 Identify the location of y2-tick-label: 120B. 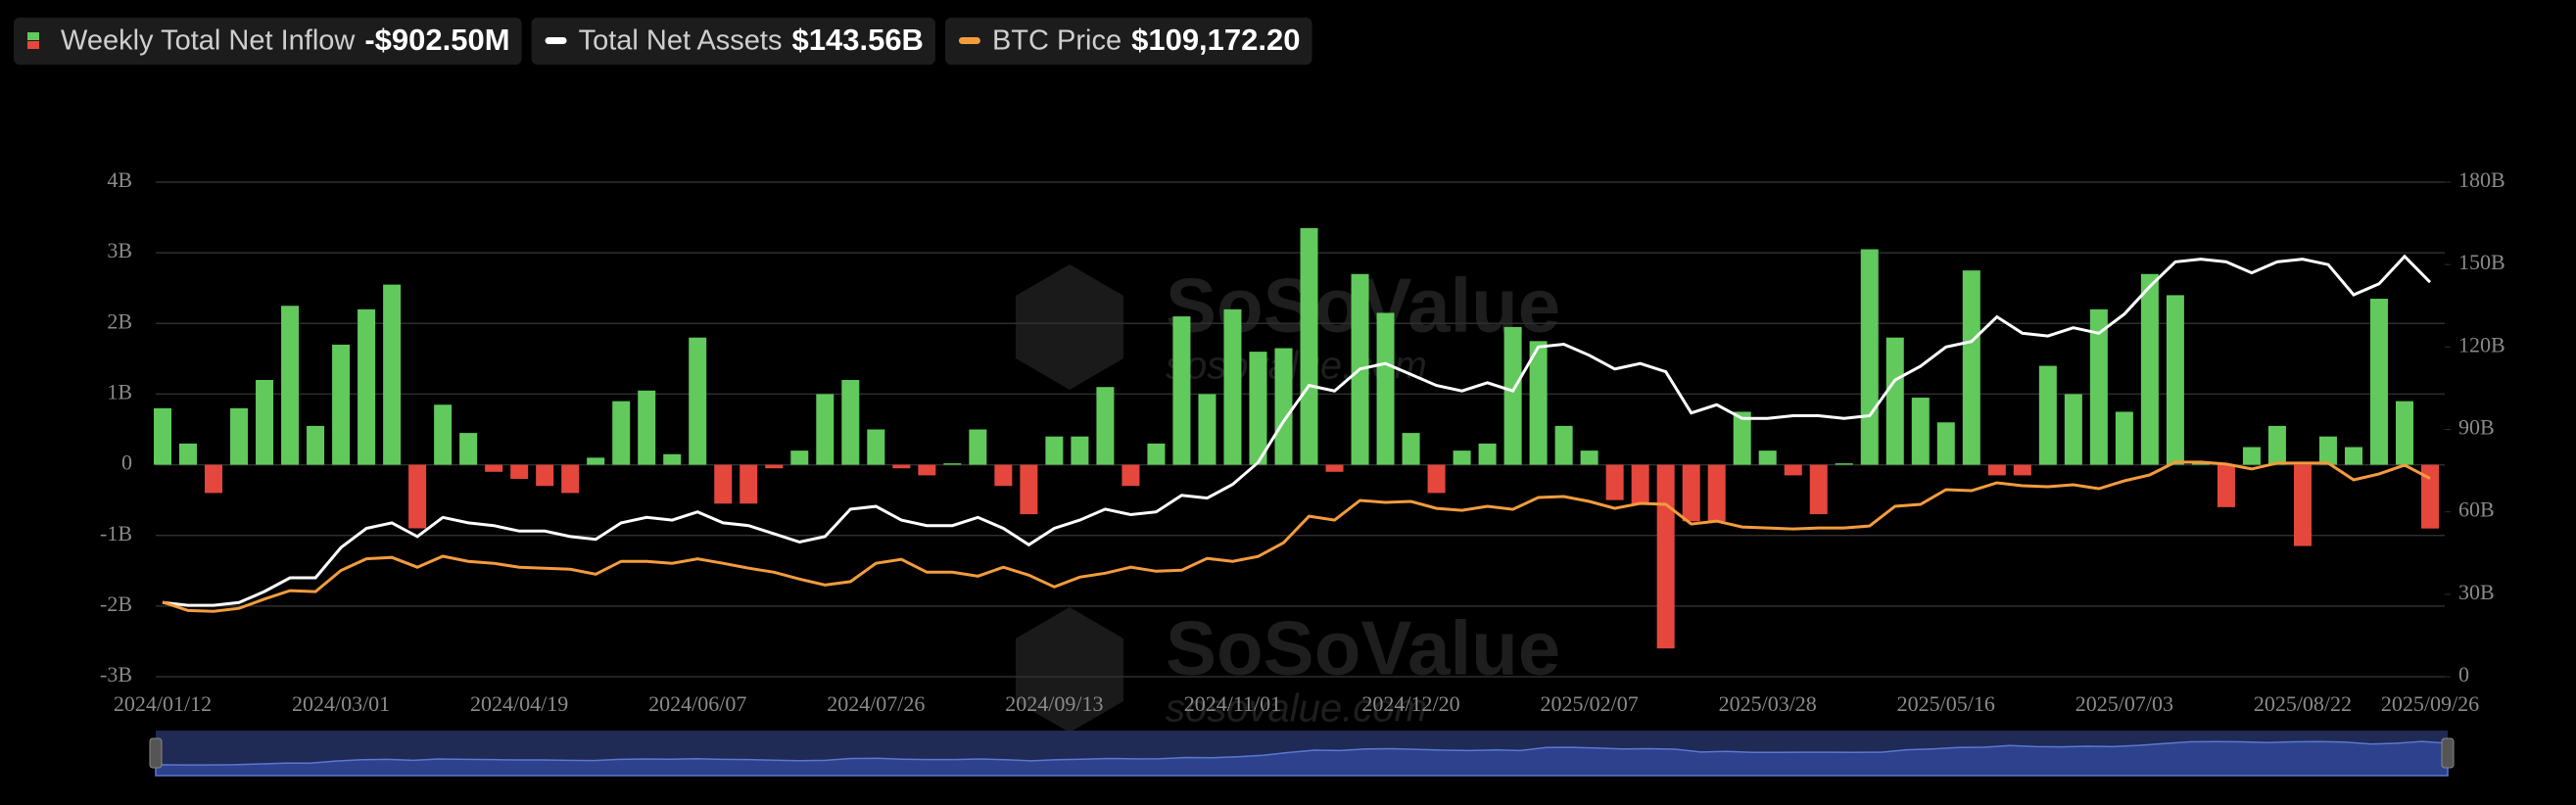
(2481, 344).